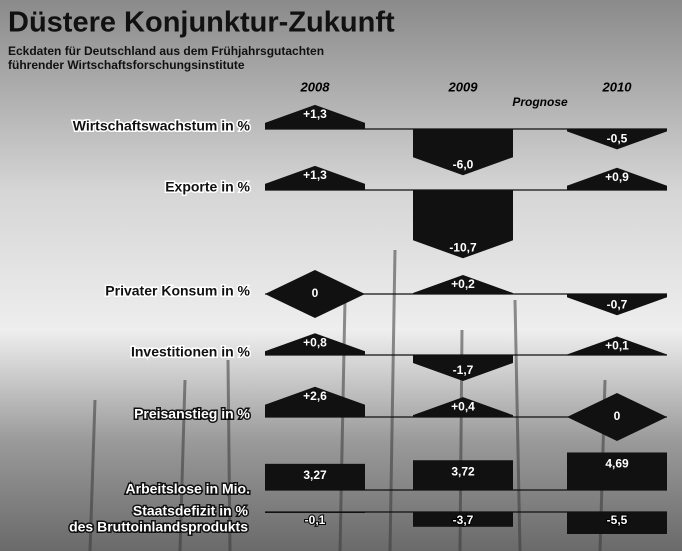  I want to click on value-label: +2,6, so click(315, 396).